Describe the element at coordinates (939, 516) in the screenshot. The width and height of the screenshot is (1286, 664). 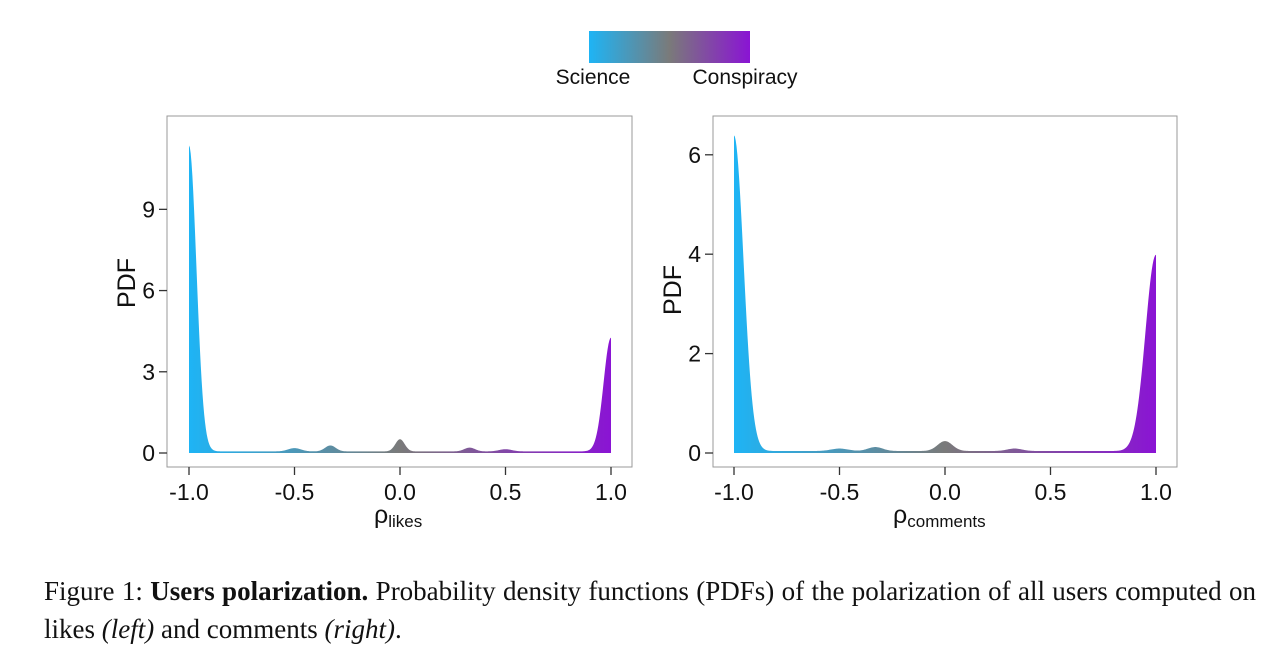
I see `x-axis-label: ρcomments` at that location.